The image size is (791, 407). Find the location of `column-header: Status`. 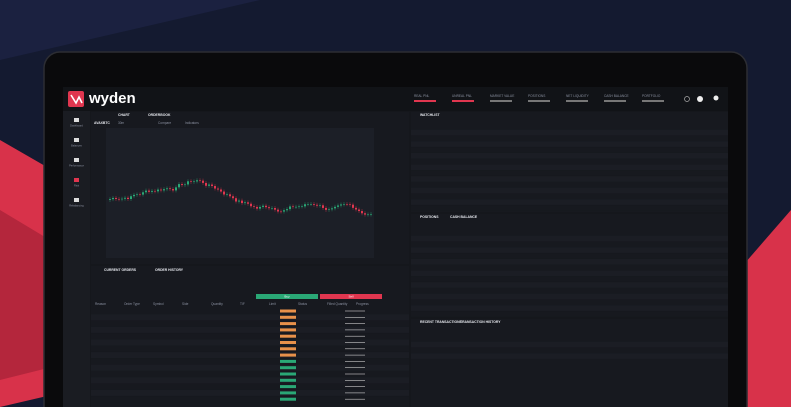

column-header: Status is located at coordinates (302, 304).